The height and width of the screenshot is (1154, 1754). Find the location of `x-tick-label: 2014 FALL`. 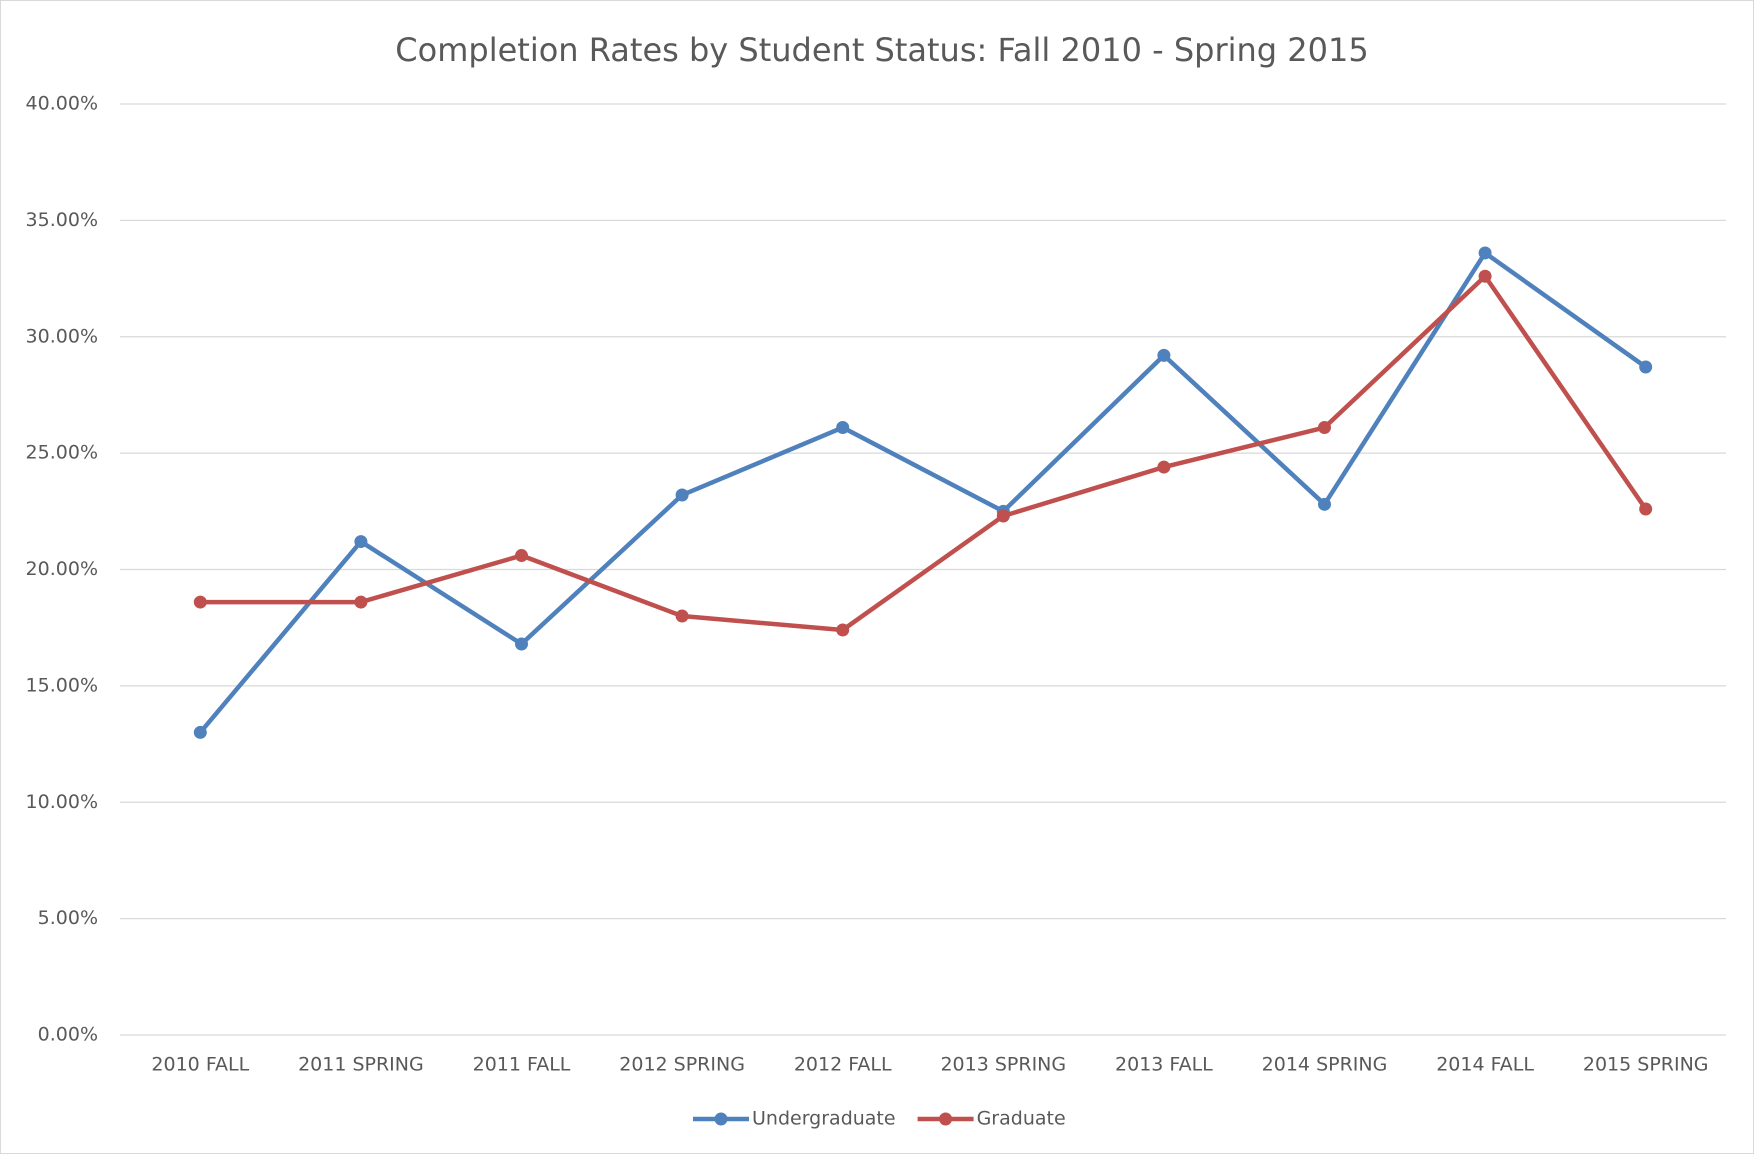

x-tick-label: 2014 FALL is located at coordinates (1485, 1065).